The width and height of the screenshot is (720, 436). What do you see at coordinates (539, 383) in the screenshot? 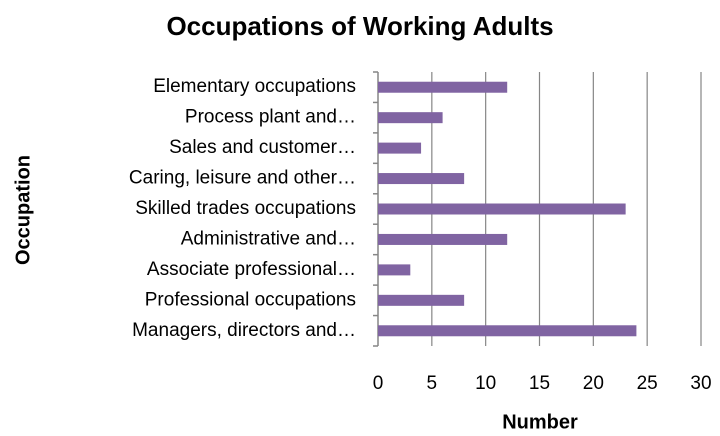
I see `x-tick-label: 15` at bounding box center [539, 383].